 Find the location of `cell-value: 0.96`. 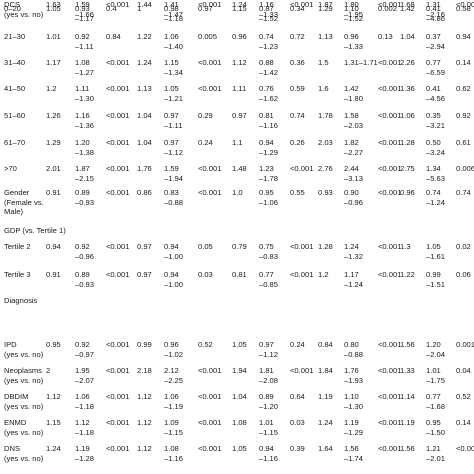

cell-value: 0.96 is located at coordinates (239, 36).